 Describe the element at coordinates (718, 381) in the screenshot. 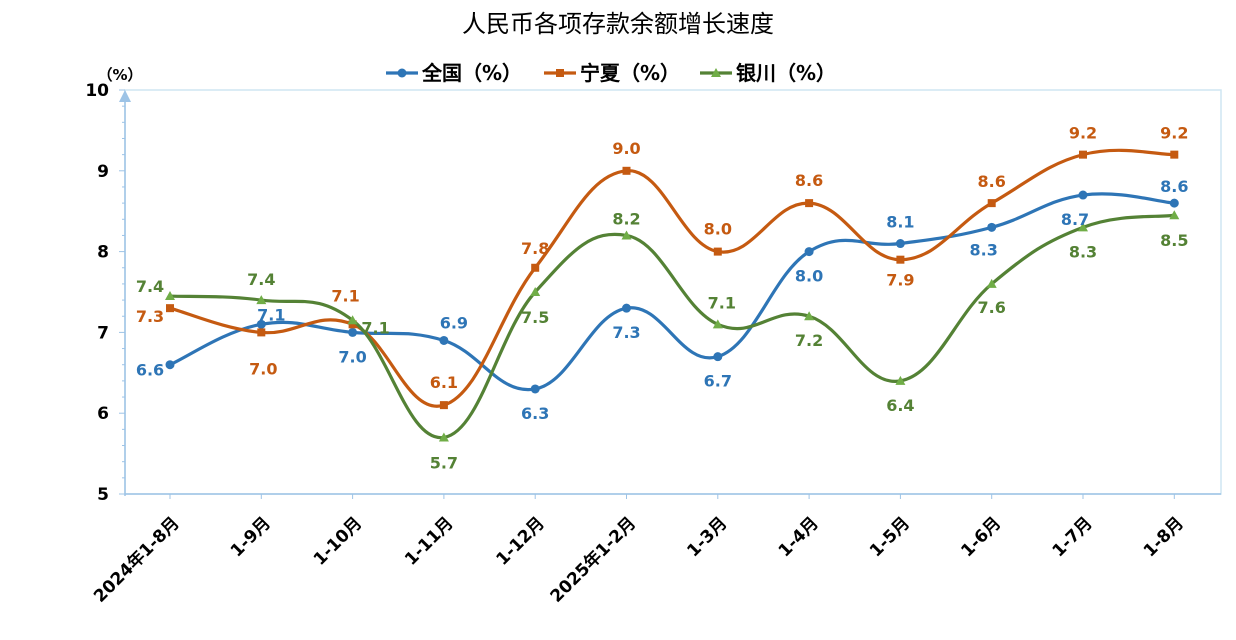

I see `data-label: 6.7` at that location.